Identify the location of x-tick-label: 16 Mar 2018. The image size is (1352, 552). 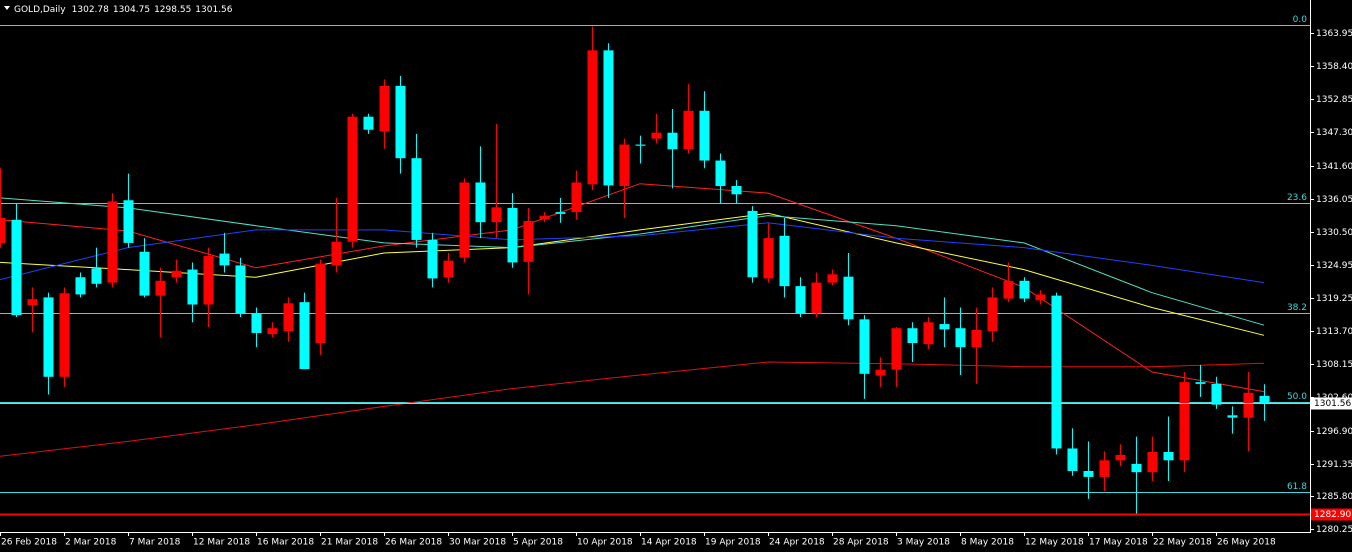
(285, 543).